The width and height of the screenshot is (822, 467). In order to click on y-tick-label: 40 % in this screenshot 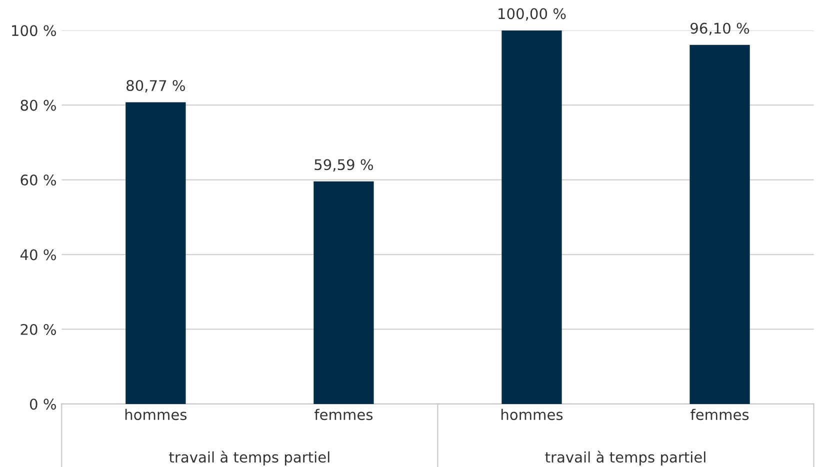, I will do `click(38, 254)`.